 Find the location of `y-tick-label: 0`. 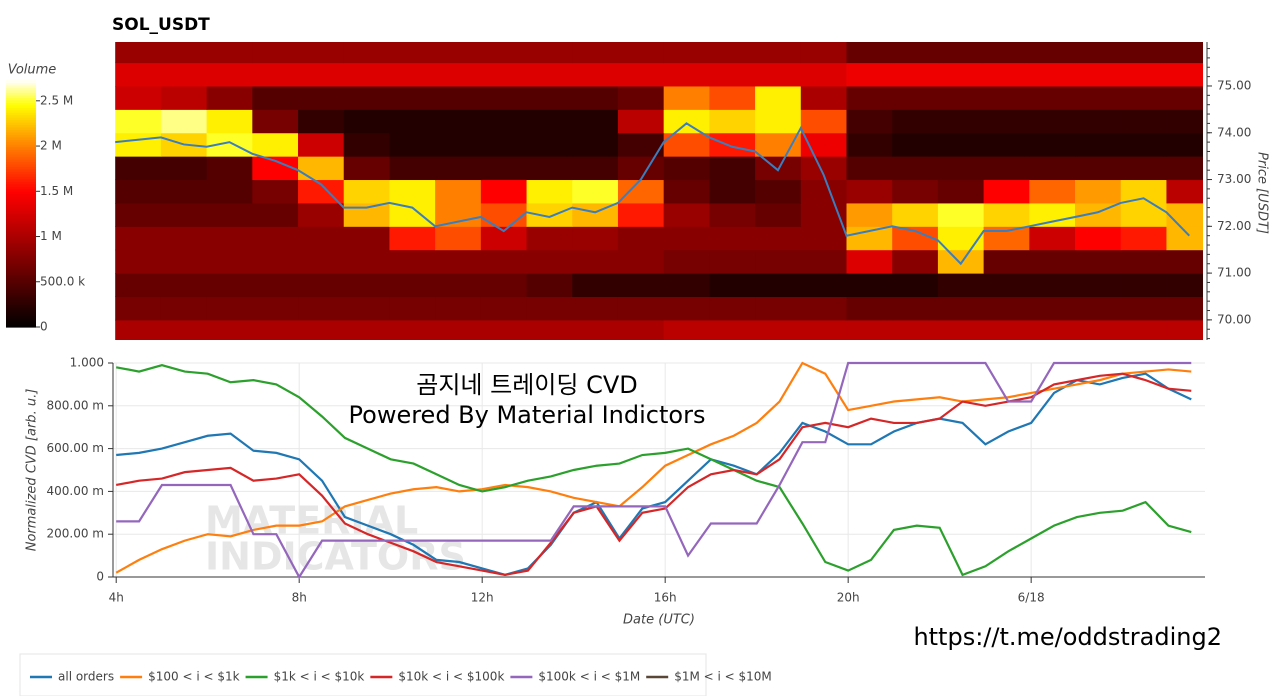

y-tick-label: 0 is located at coordinates (100, 577).